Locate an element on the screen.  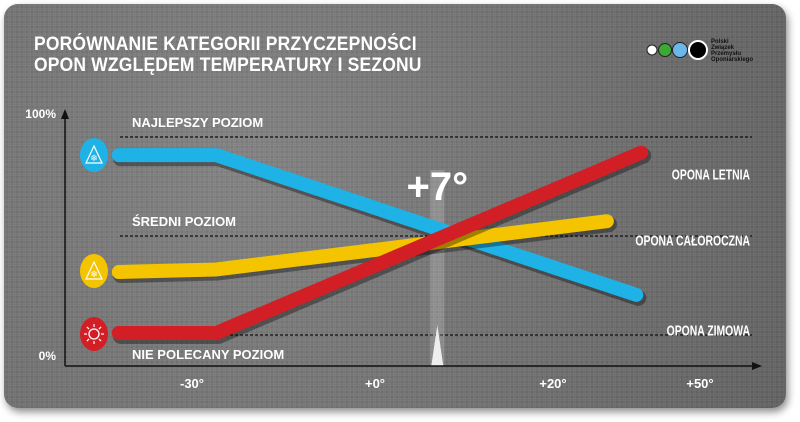
reference-label: NIE POLECANY POZIOM is located at coordinates (208, 354).